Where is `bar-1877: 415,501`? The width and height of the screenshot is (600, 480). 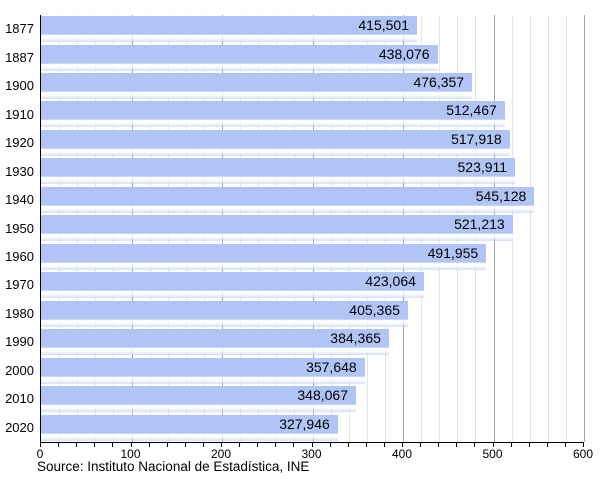
bar-1877: 415,501 is located at coordinates (229, 29).